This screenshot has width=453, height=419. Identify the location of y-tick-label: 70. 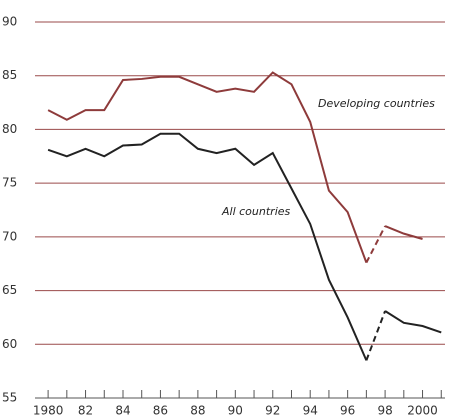
(9, 236).